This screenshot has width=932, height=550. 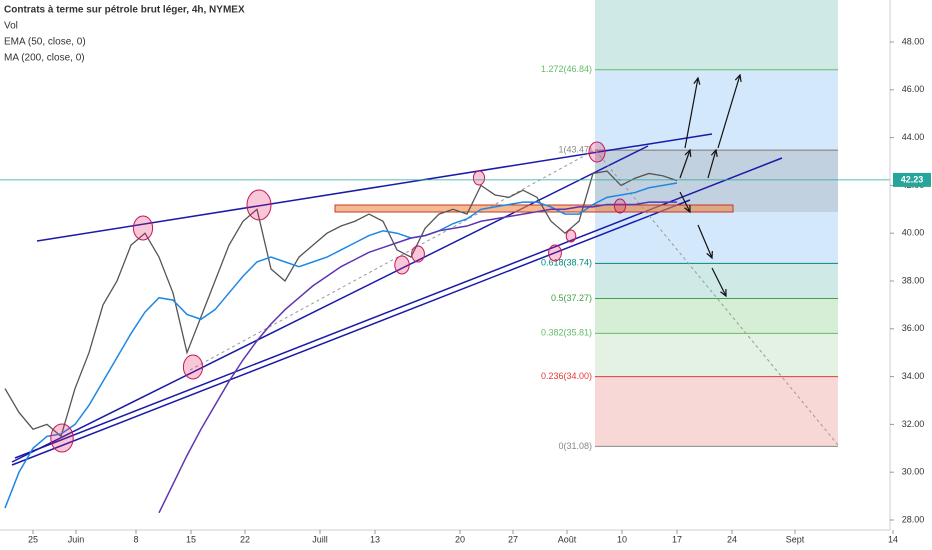 What do you see at coordinates (33, 539) in the screenshot?
I see `x-tick-label: 25` at bounding box center [33, 539].